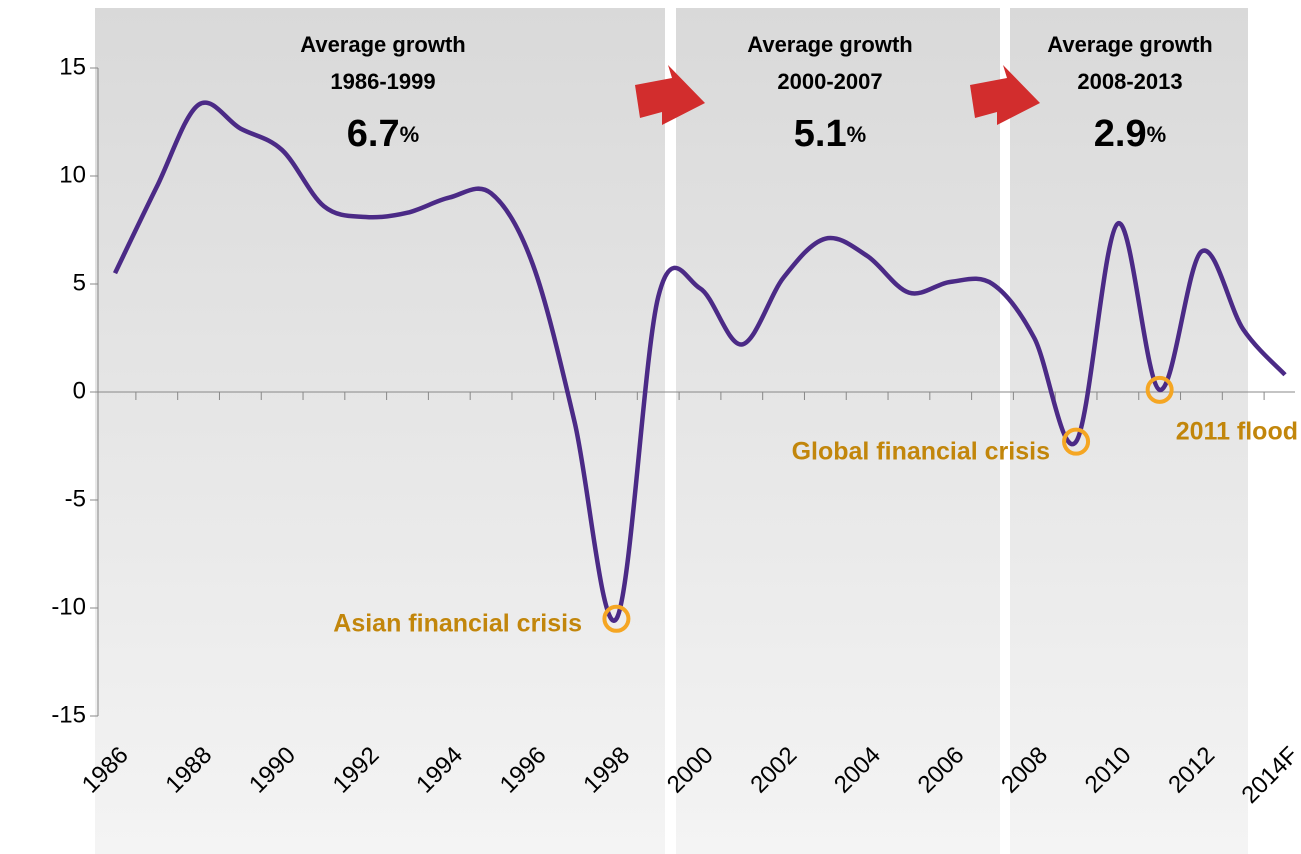 The width and height of the screenshot is (1301, 854). Describe the element at coordinates (72, 174) in the screenshot. I see `y-tick-label: 10` at that location.